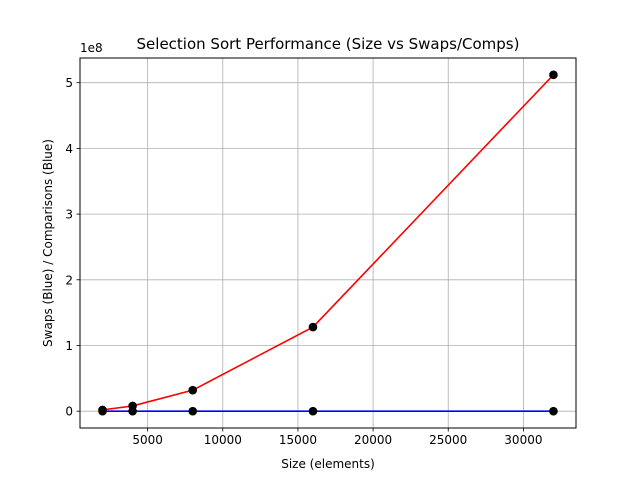 Image resolution: width=640 pixels, height=480 pixels. Describe the element at coordinates (69, 149) in the screenshot. I see `y-tick-label: 4` at that location.